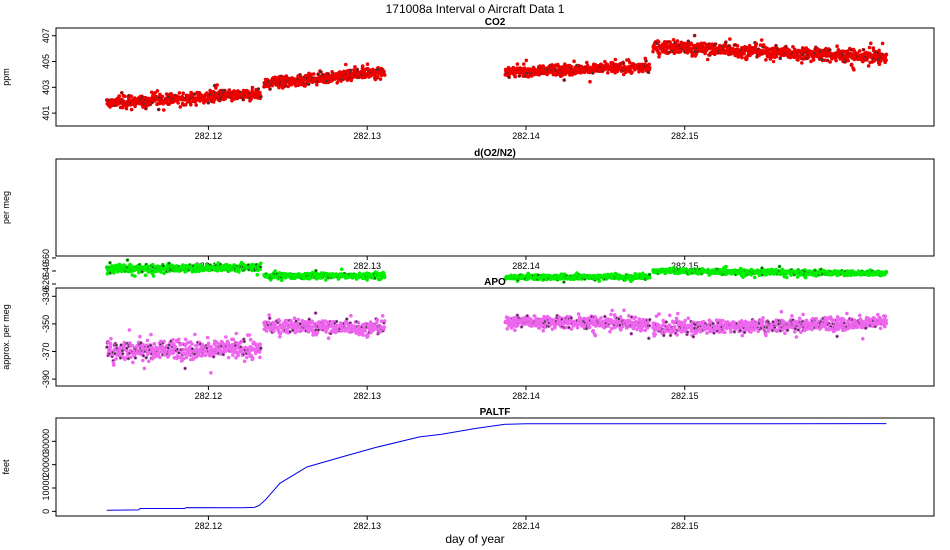 The image size is (950, 550). What do you see at coordinates (474, 539) in the screenshot?
I see `x-axis-label: day of year` at bounding box center [474, 539].